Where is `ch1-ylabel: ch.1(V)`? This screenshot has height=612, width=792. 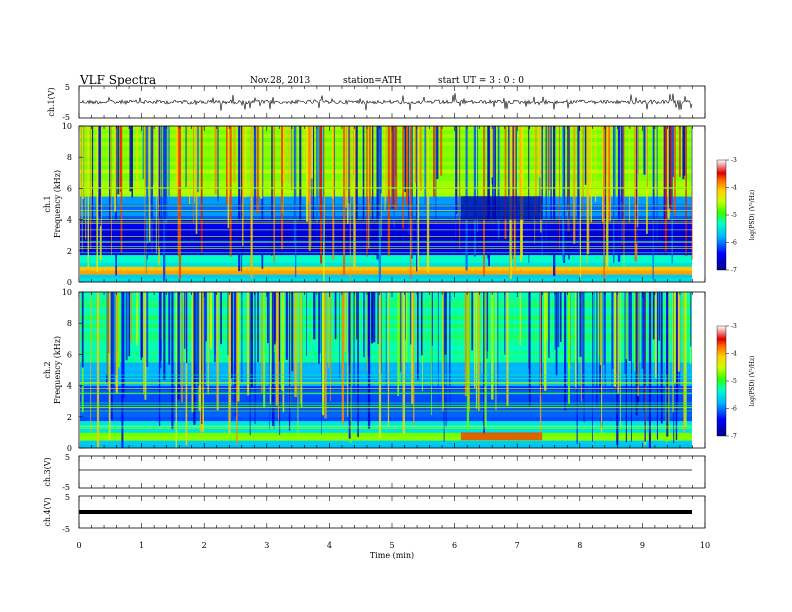
ch1-ylabel: ch.1(V) is located at coordinates (51, 101).